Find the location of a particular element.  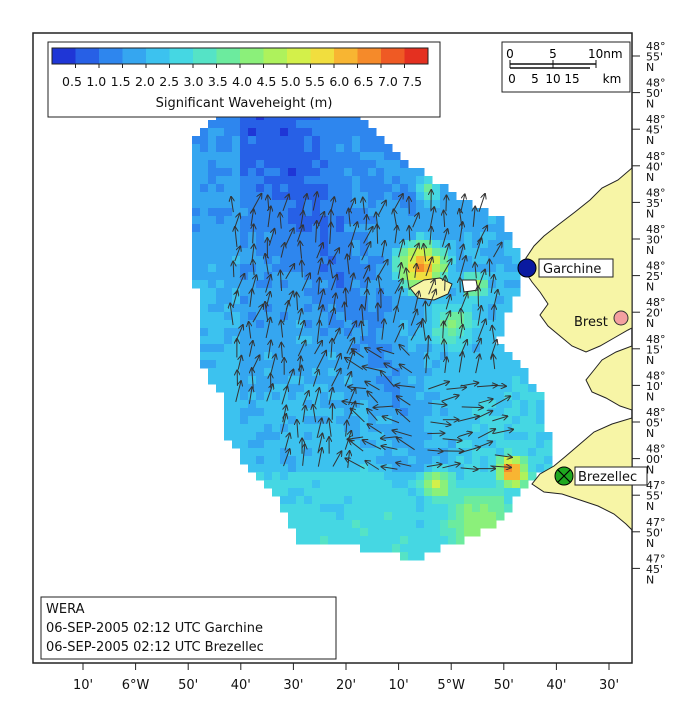

colorbar-tick-label: 5.0 is located at coordinates (291, 81).